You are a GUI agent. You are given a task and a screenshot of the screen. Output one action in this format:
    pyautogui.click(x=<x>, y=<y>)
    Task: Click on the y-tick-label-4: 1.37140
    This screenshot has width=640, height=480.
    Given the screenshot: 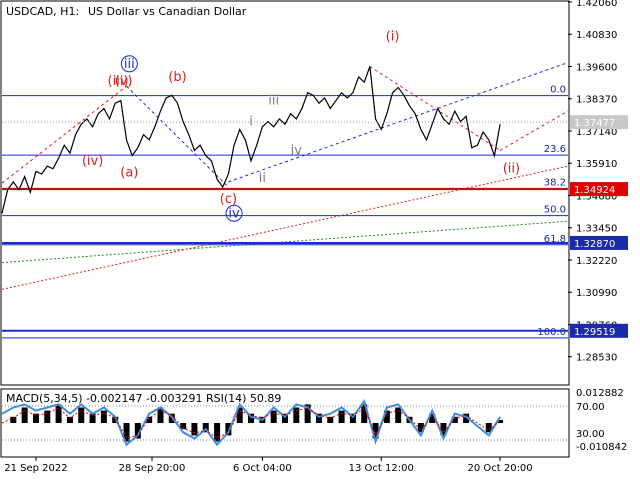 What is the action you would take?
    pyautogui.click(x=596, y=132)
    